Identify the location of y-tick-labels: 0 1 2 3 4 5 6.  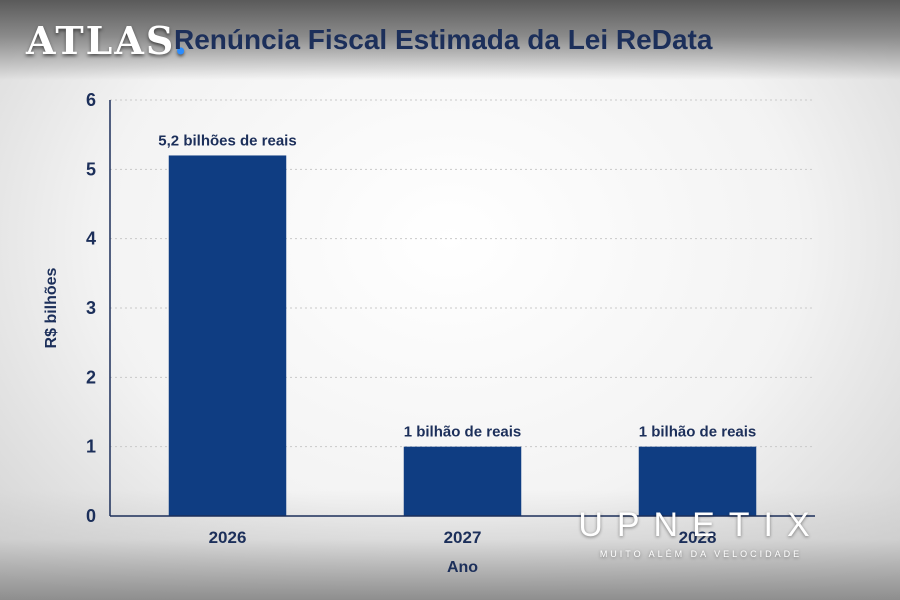
(91, 308).